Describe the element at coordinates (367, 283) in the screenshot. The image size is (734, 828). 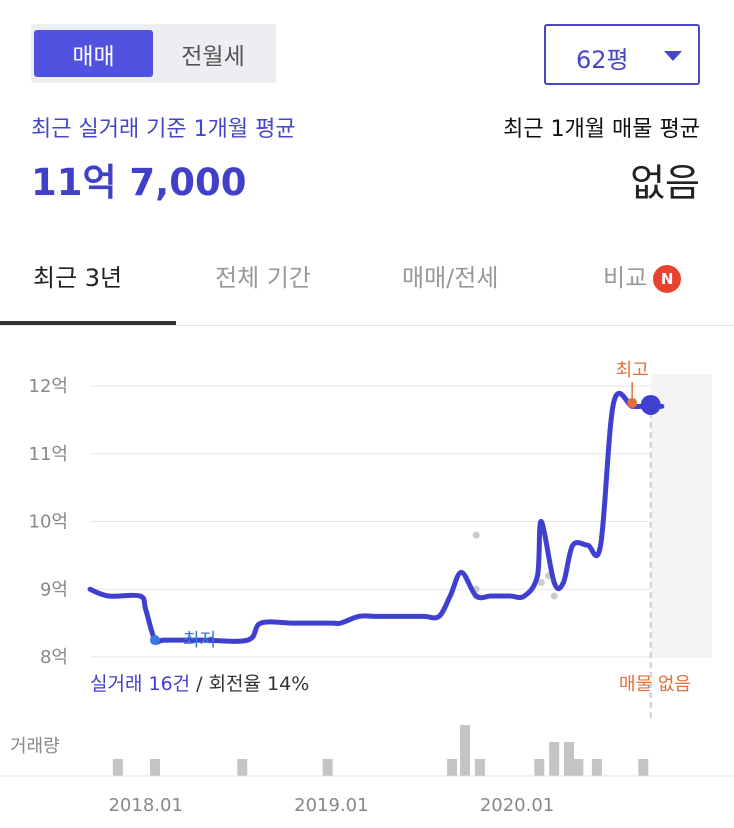
I see `period-tabs: 최근 3년 전체 기간 매매/전세 비교 N` at that location.